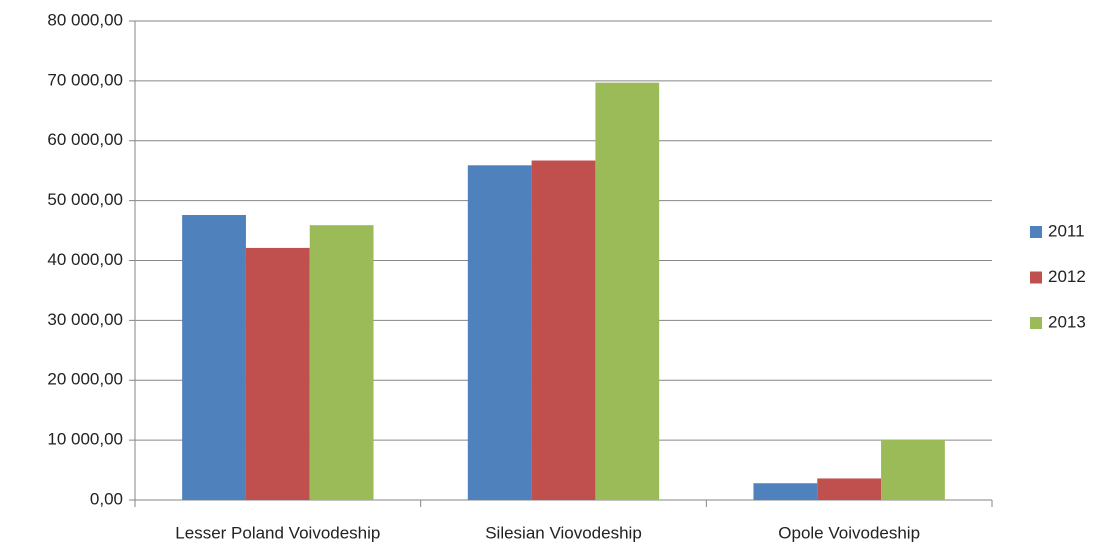  Describe the element at coordinates (85, 199) in the screenshot. I see `y-tick-label: 50 000,00` at that location.